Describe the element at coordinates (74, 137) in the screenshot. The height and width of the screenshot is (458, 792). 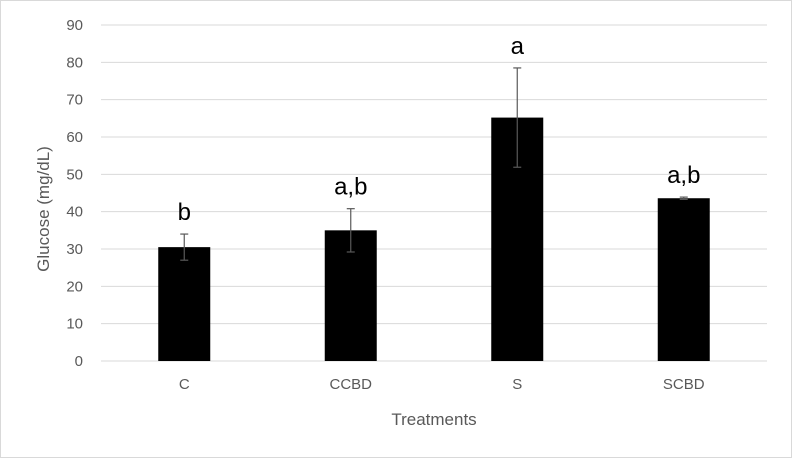
I see `y-tick-label: 60` at that location.